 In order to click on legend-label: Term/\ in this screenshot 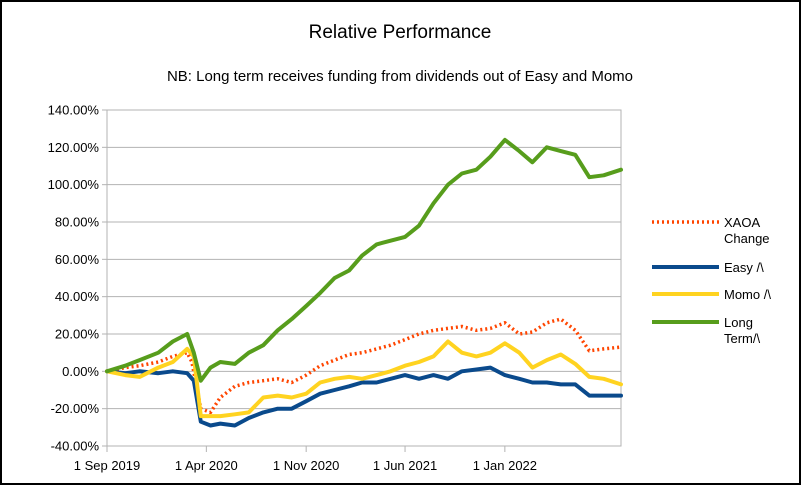, I will do `click(742, 338)`.